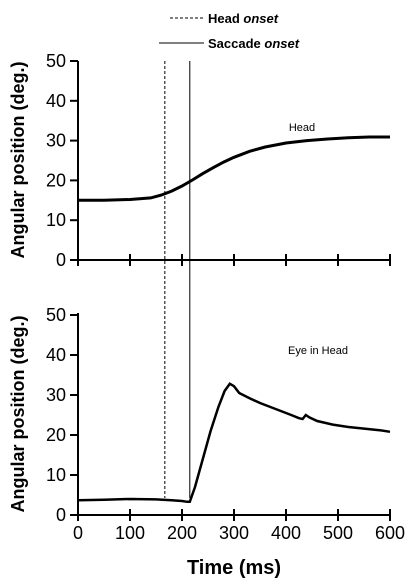 The image size is (409, 581). What do you see at coordinates (338, 533) in the screenshot?
I see `eye-panel-xtick-label: 500` at bounding box center [338, 533].